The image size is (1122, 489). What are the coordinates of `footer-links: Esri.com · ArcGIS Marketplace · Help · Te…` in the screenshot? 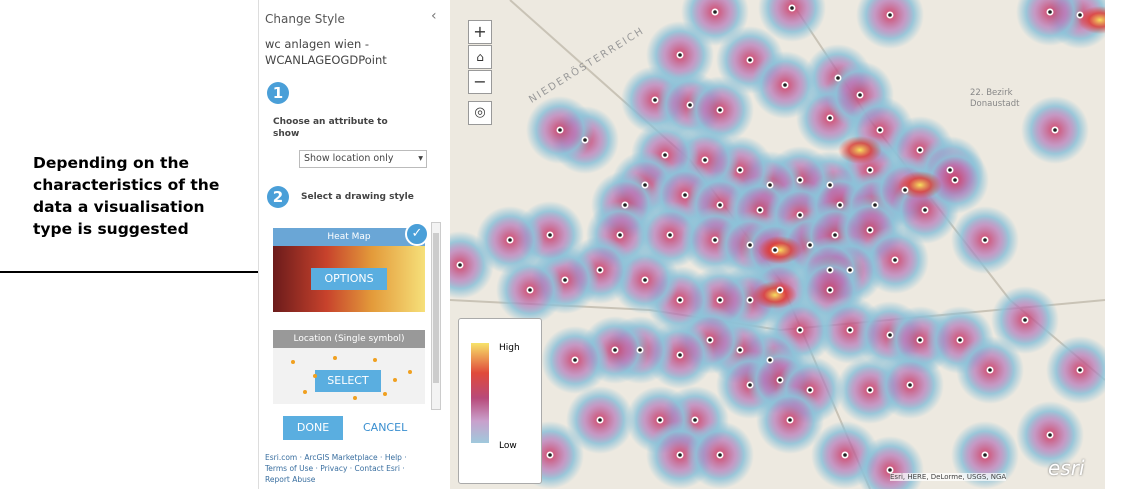 It's located at (336, 468).